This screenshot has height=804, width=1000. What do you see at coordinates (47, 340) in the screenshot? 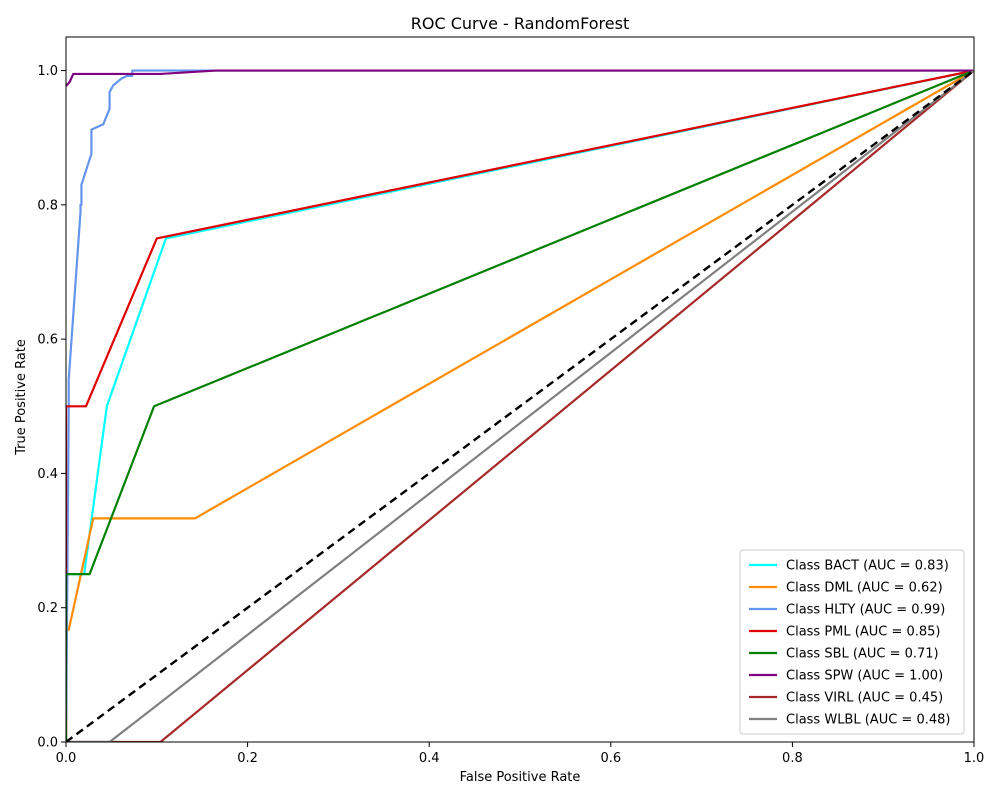
I see `y-tick-label: 0.6` at bounding box center [47, 340].